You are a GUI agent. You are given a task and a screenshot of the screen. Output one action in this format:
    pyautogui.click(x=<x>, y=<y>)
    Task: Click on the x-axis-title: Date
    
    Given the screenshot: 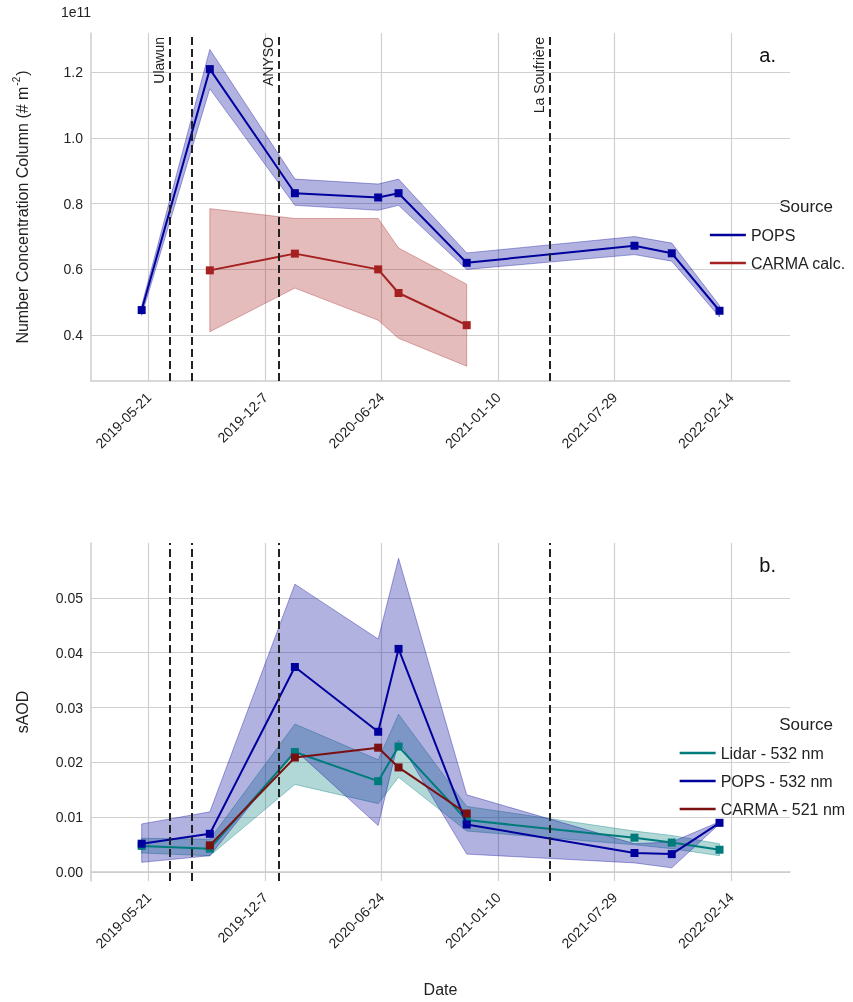 What is the action you would take?
    pyautogui.click(x=440, y=989)
    